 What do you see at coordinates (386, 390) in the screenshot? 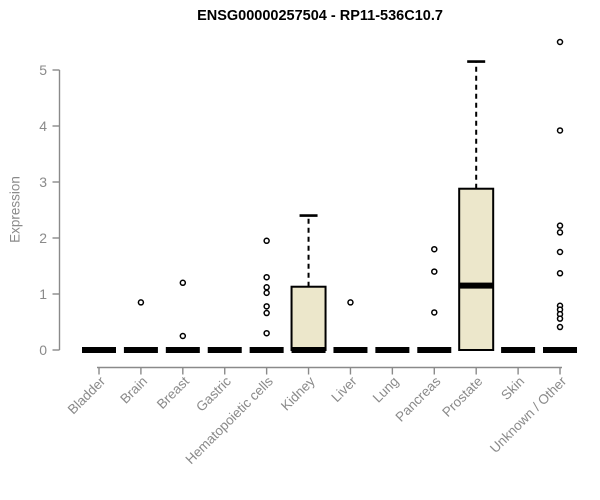
I see `x-tick-label: Lung` at bounding box center [386, 390].